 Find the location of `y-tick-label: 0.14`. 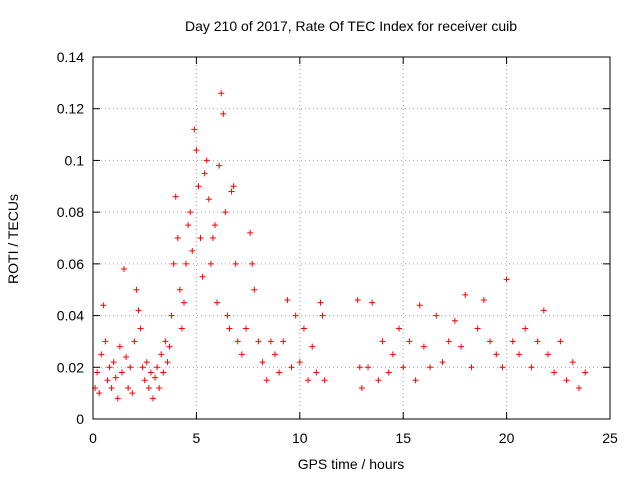

y-tick-label: 0.14 is located at coordinates (70, 57).